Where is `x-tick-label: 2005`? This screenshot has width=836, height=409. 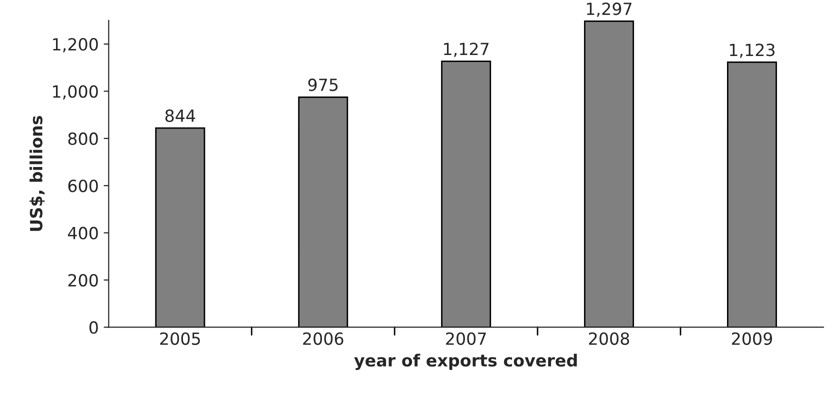
x-tick-label: 2005 is located at coordinates (180, 338).